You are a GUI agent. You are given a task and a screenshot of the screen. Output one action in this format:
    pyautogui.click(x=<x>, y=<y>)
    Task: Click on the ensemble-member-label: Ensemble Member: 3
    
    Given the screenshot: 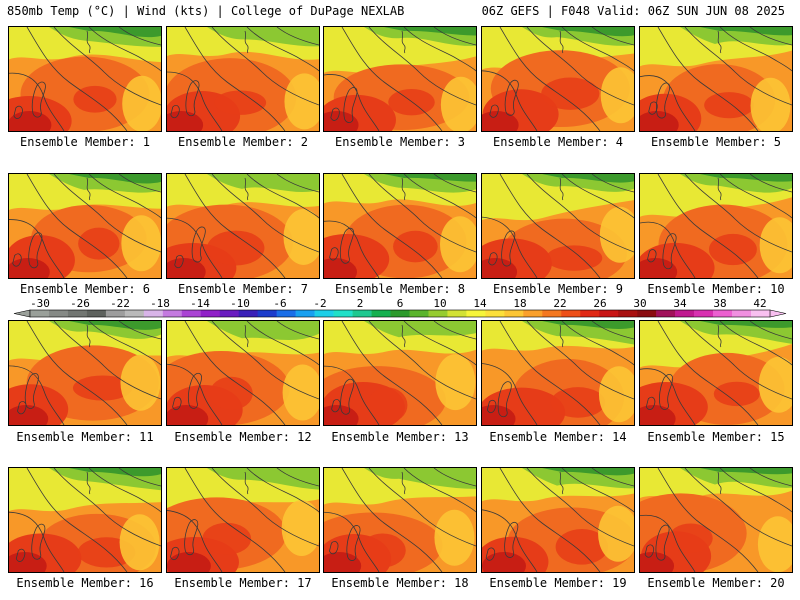 What is the action you would take?
    pyautogui.click(x=400, y=142)
    